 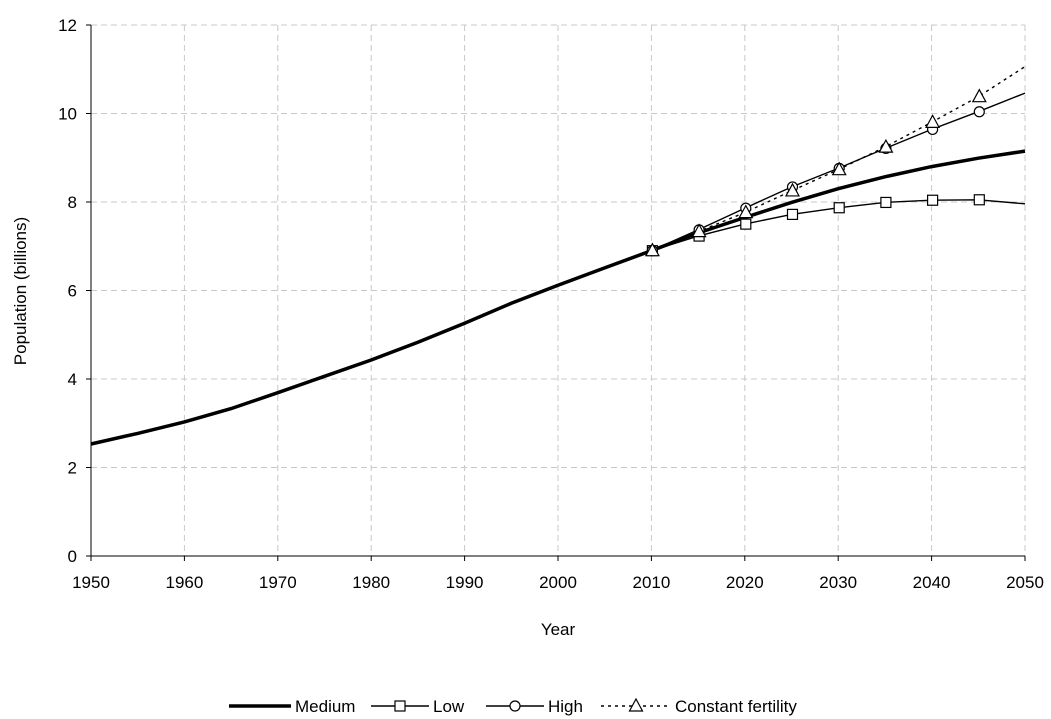 I want to click on x-tick-label: 1990, so click(x=465, y=582).